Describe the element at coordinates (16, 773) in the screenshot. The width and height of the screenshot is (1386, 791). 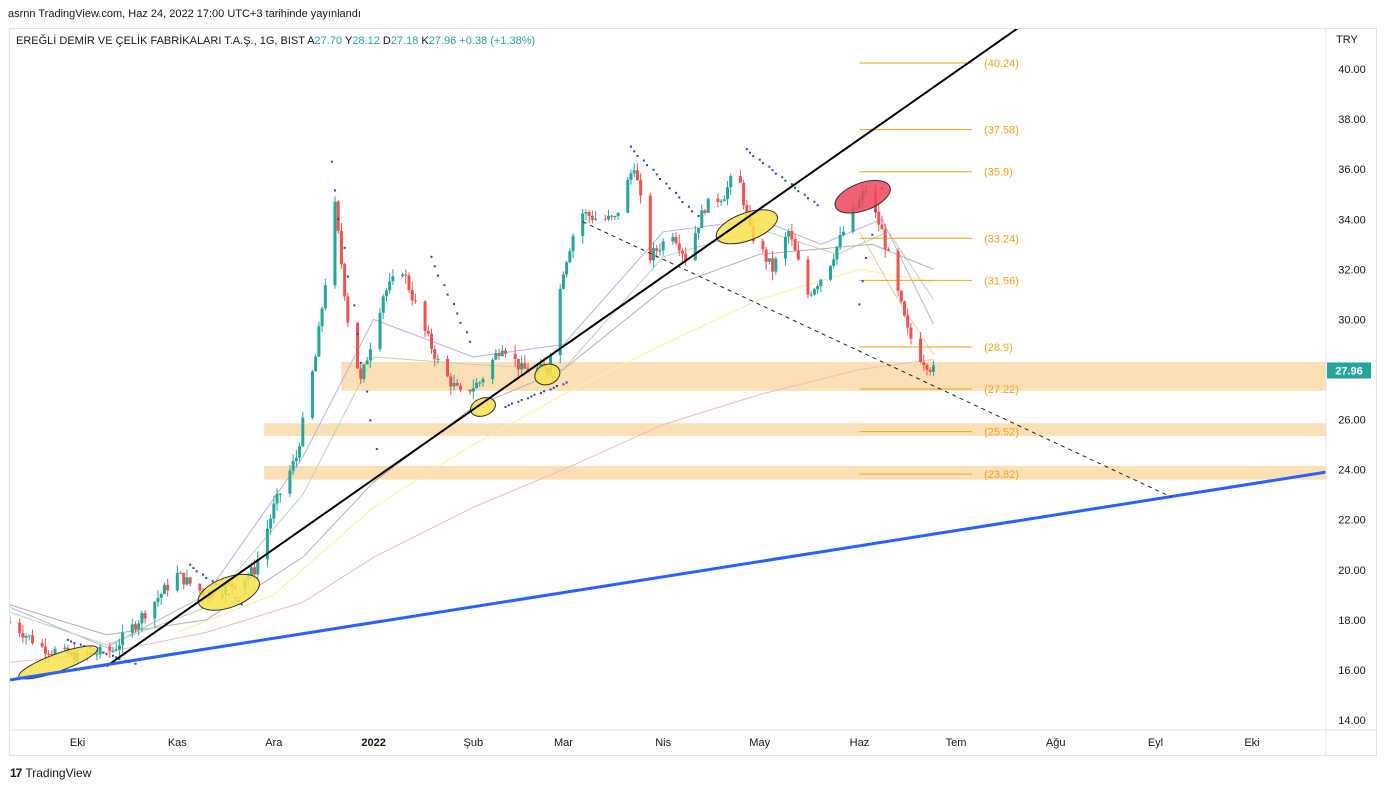
I see `tradingview-logo-icon: 17` at that location.